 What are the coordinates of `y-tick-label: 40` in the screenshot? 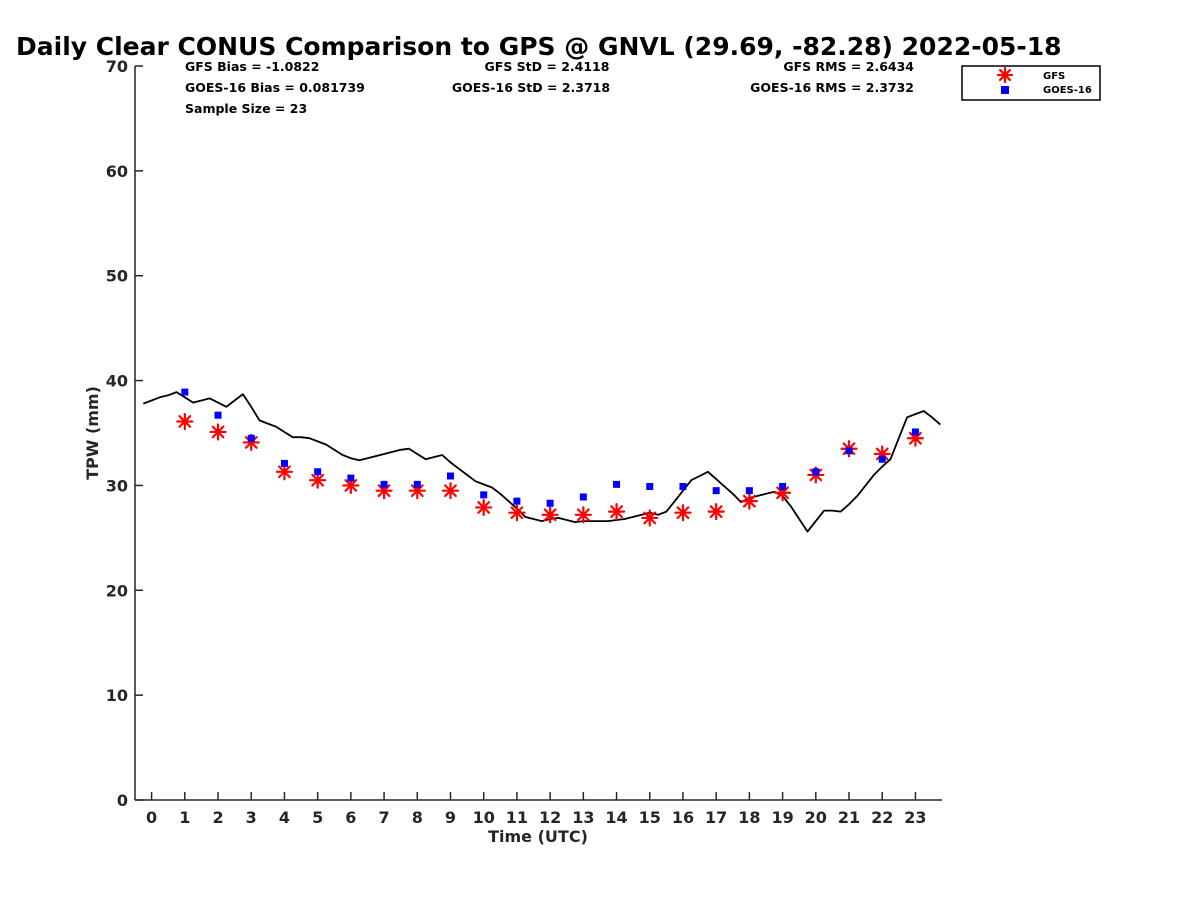 It's located at (117, 381).